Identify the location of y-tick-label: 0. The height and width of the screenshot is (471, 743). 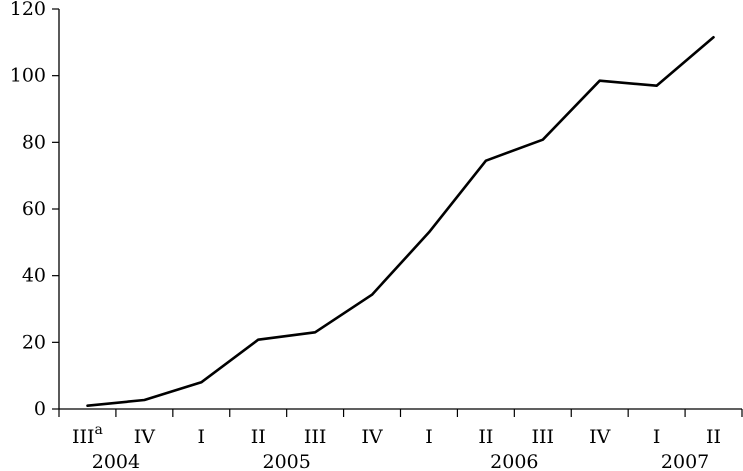
(40, 409).